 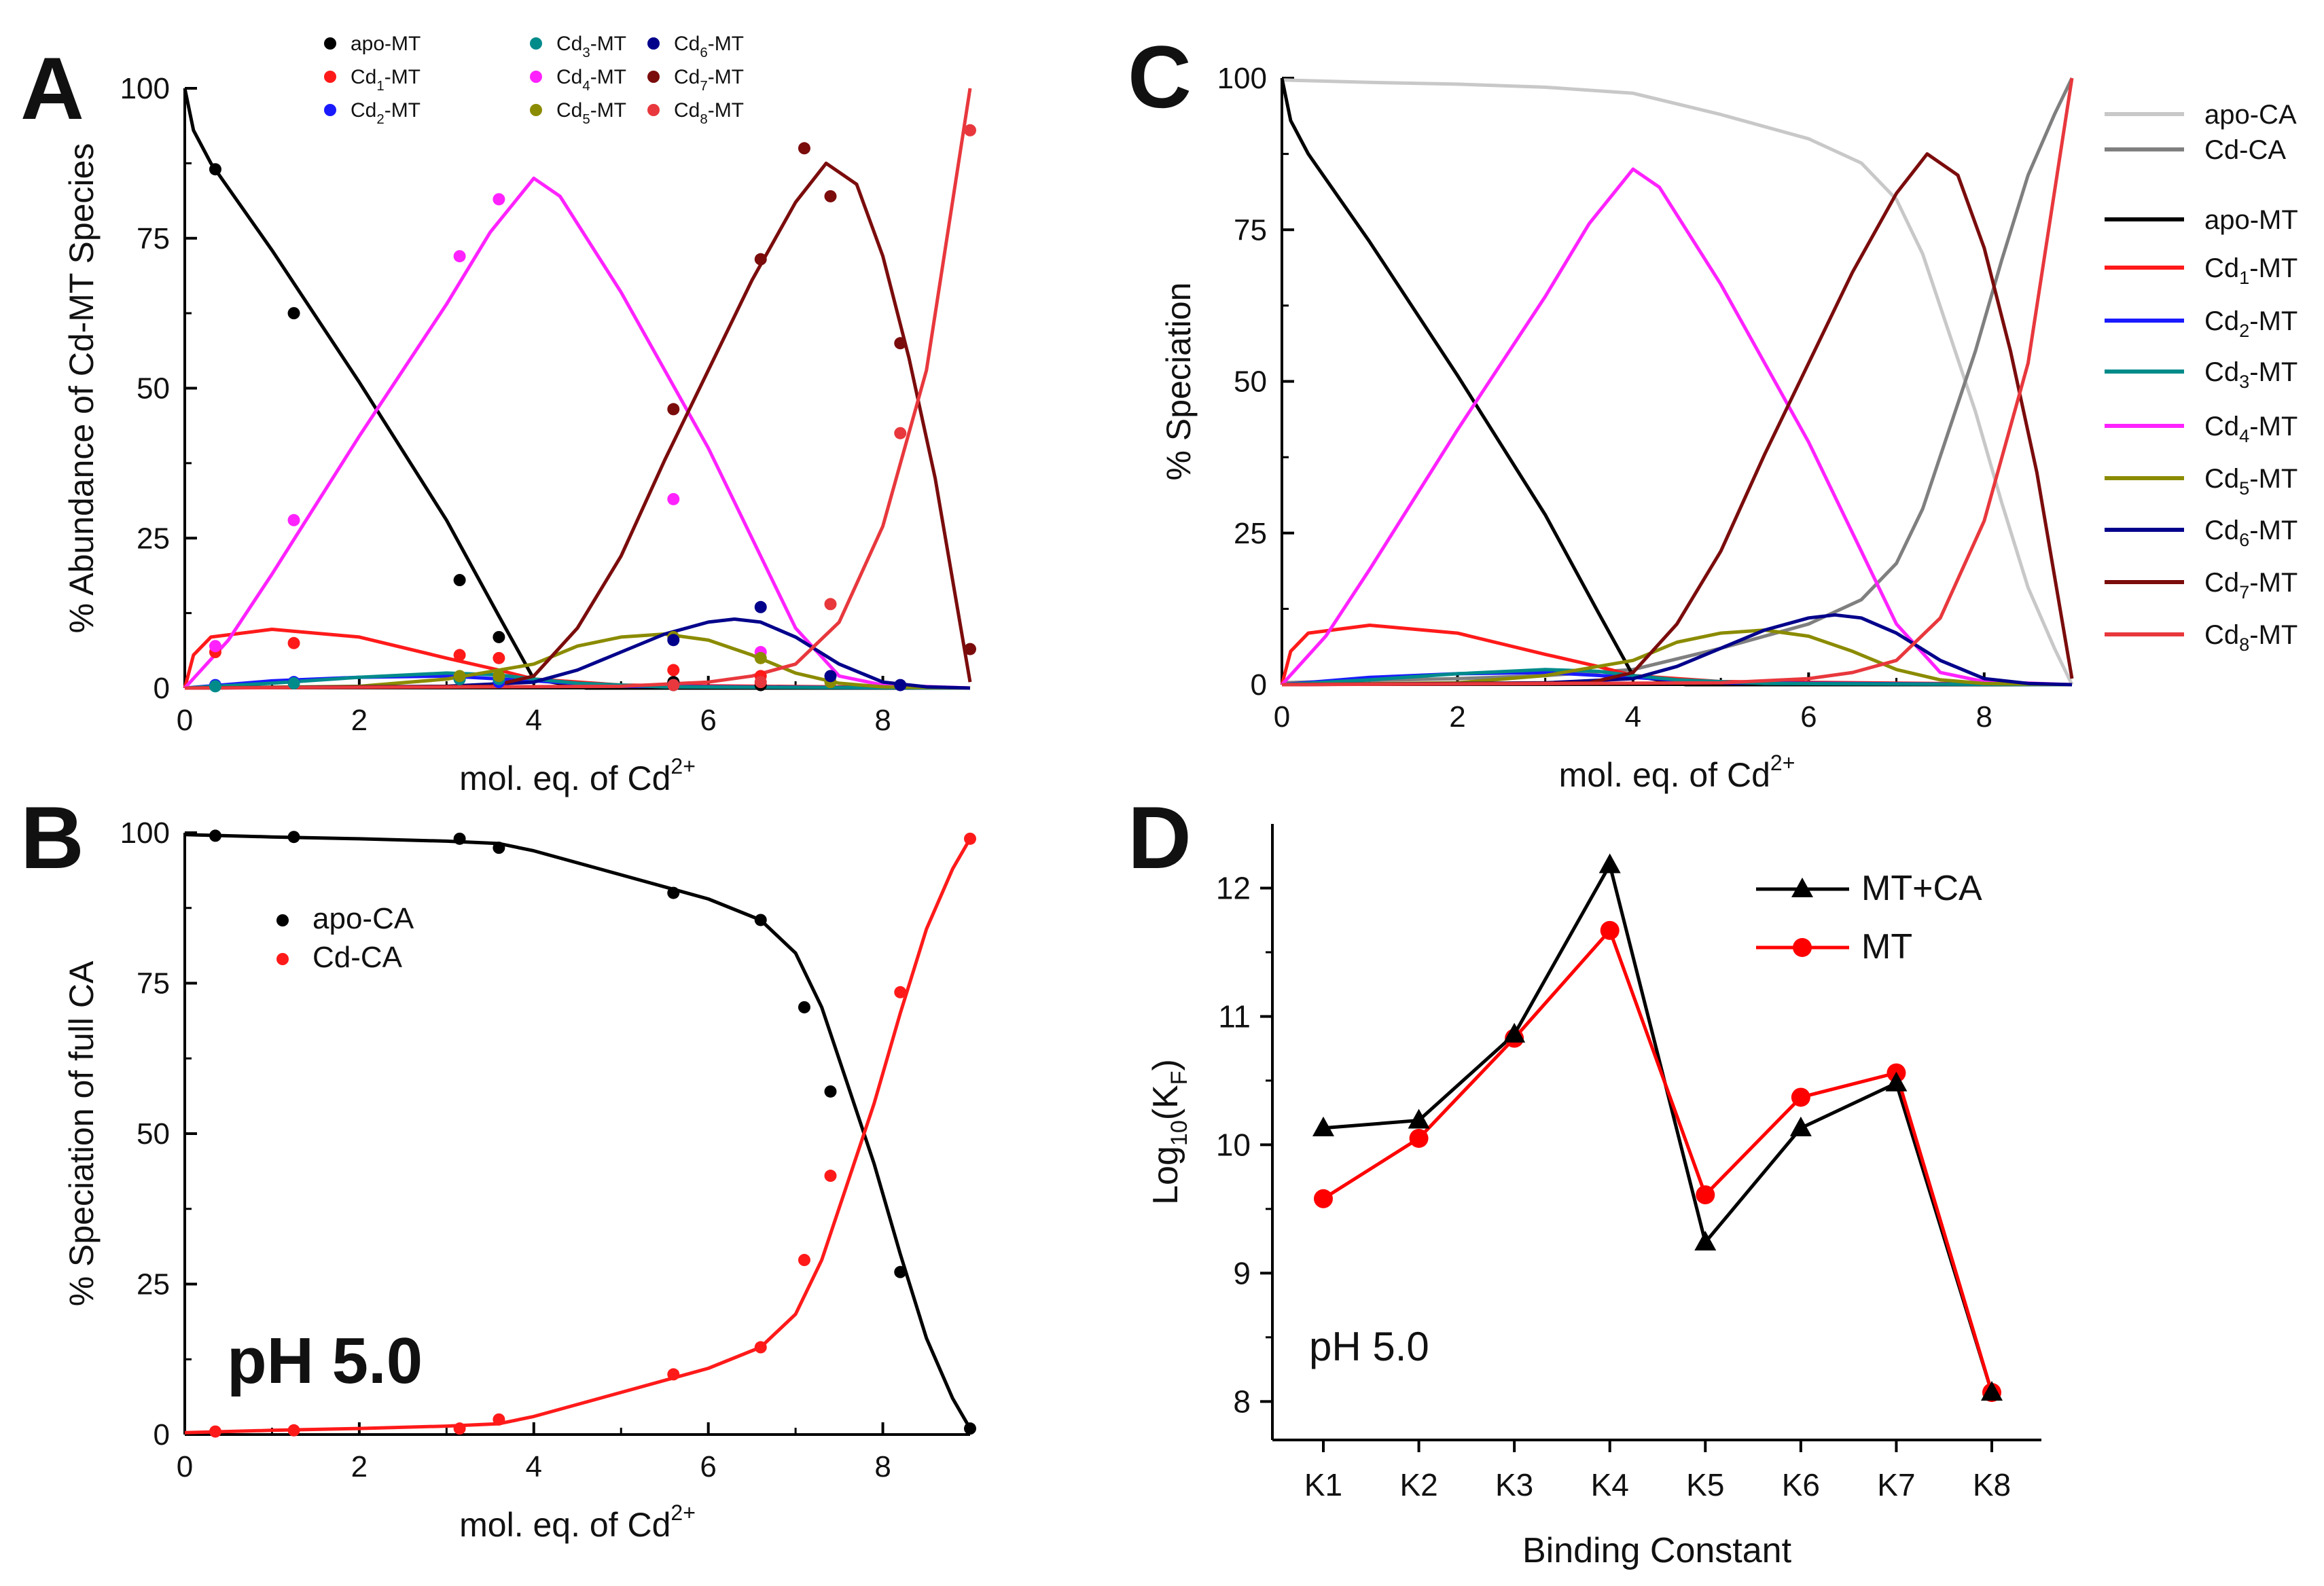 What do you see at coordinates (673, 670) in the screenshot?
I see `data-point-cd1-mt` at bounding box center [673, 670].